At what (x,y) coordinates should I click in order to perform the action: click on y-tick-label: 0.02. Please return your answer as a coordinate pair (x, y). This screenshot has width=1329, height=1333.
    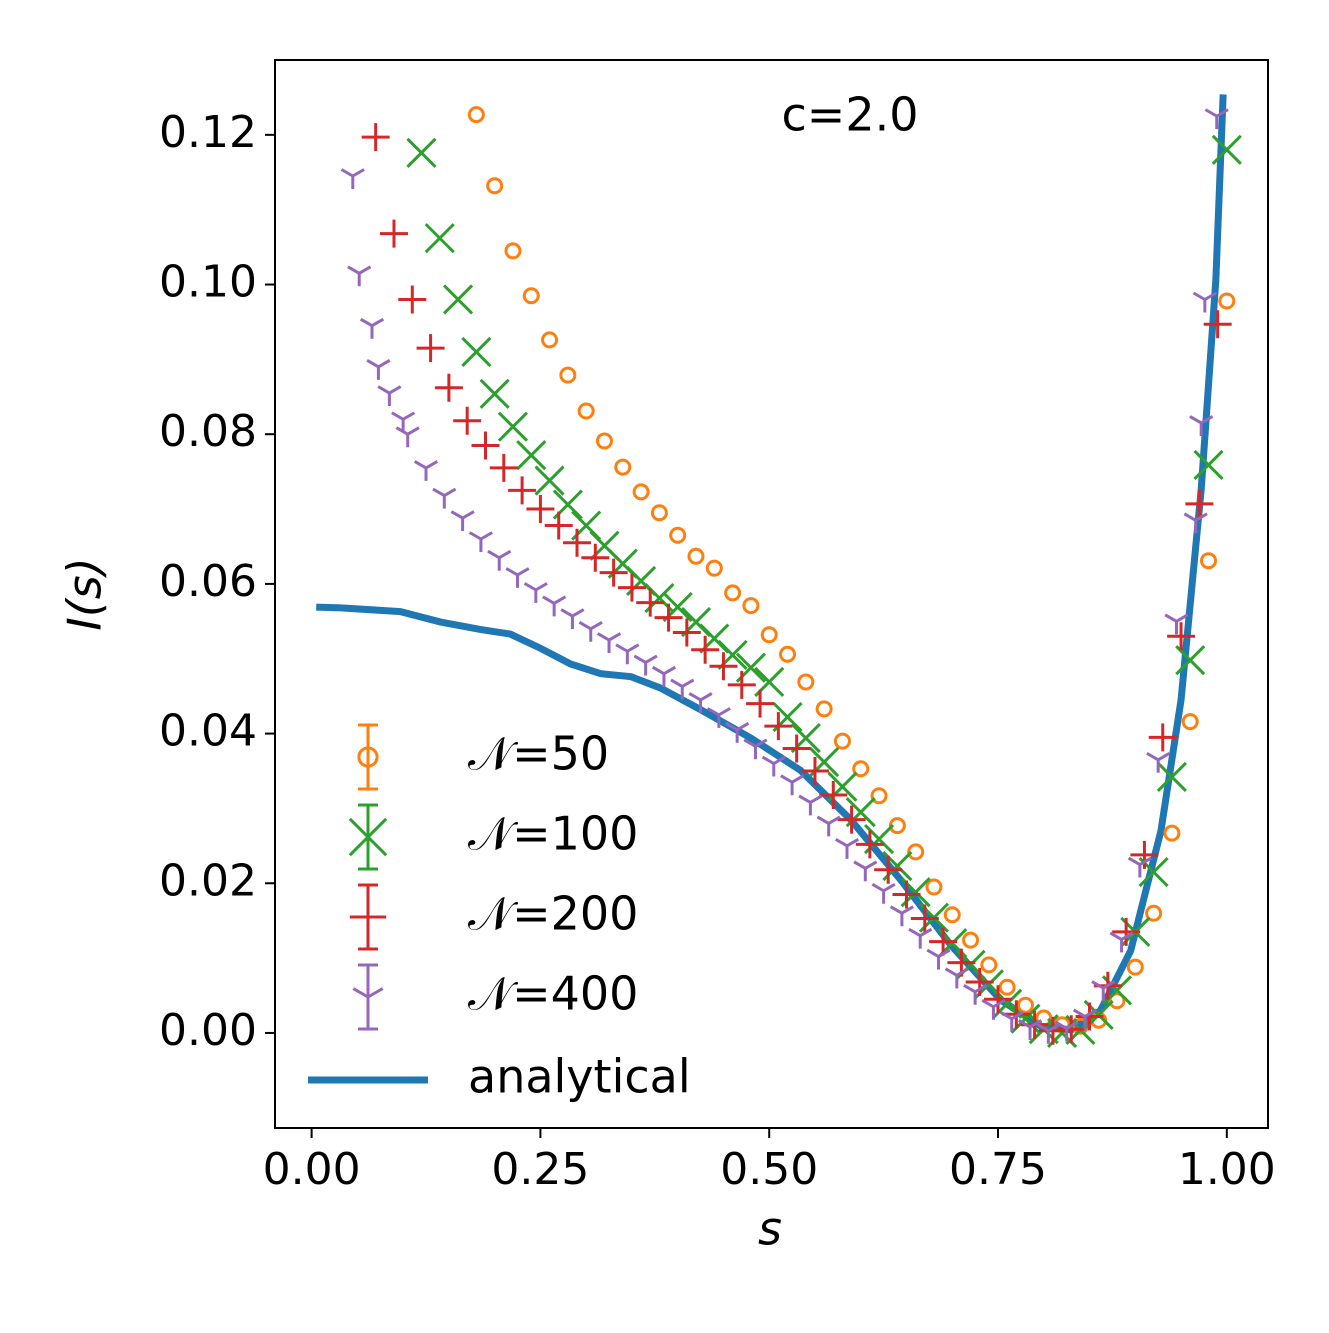
    Looking at the image, I should click on (208, 880).